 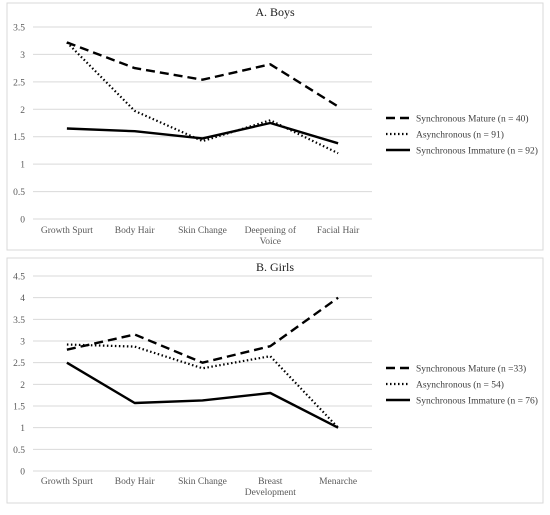 What do you see at coordinates (338, 482) in the screenshot?
I see `x-category-label: Menarche` at bounding box center [338, 482].